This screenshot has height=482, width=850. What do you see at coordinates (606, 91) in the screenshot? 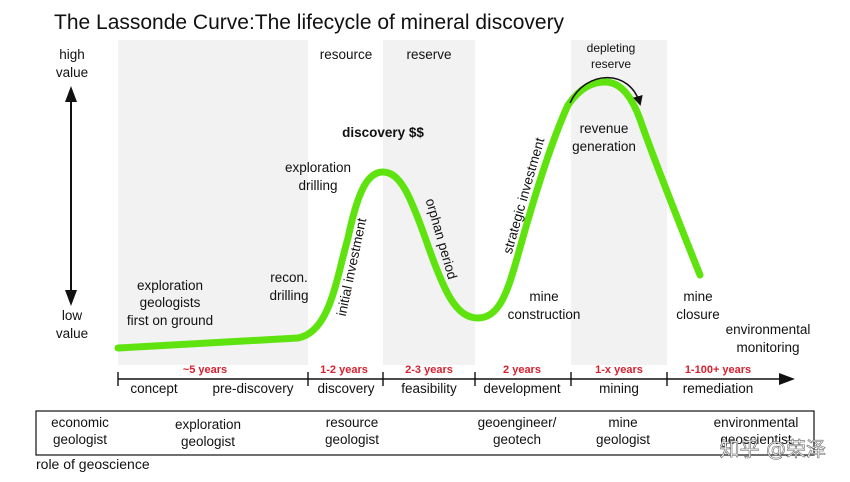
I see `depleting-reserve-arrow` at bounding box center [606, 91].